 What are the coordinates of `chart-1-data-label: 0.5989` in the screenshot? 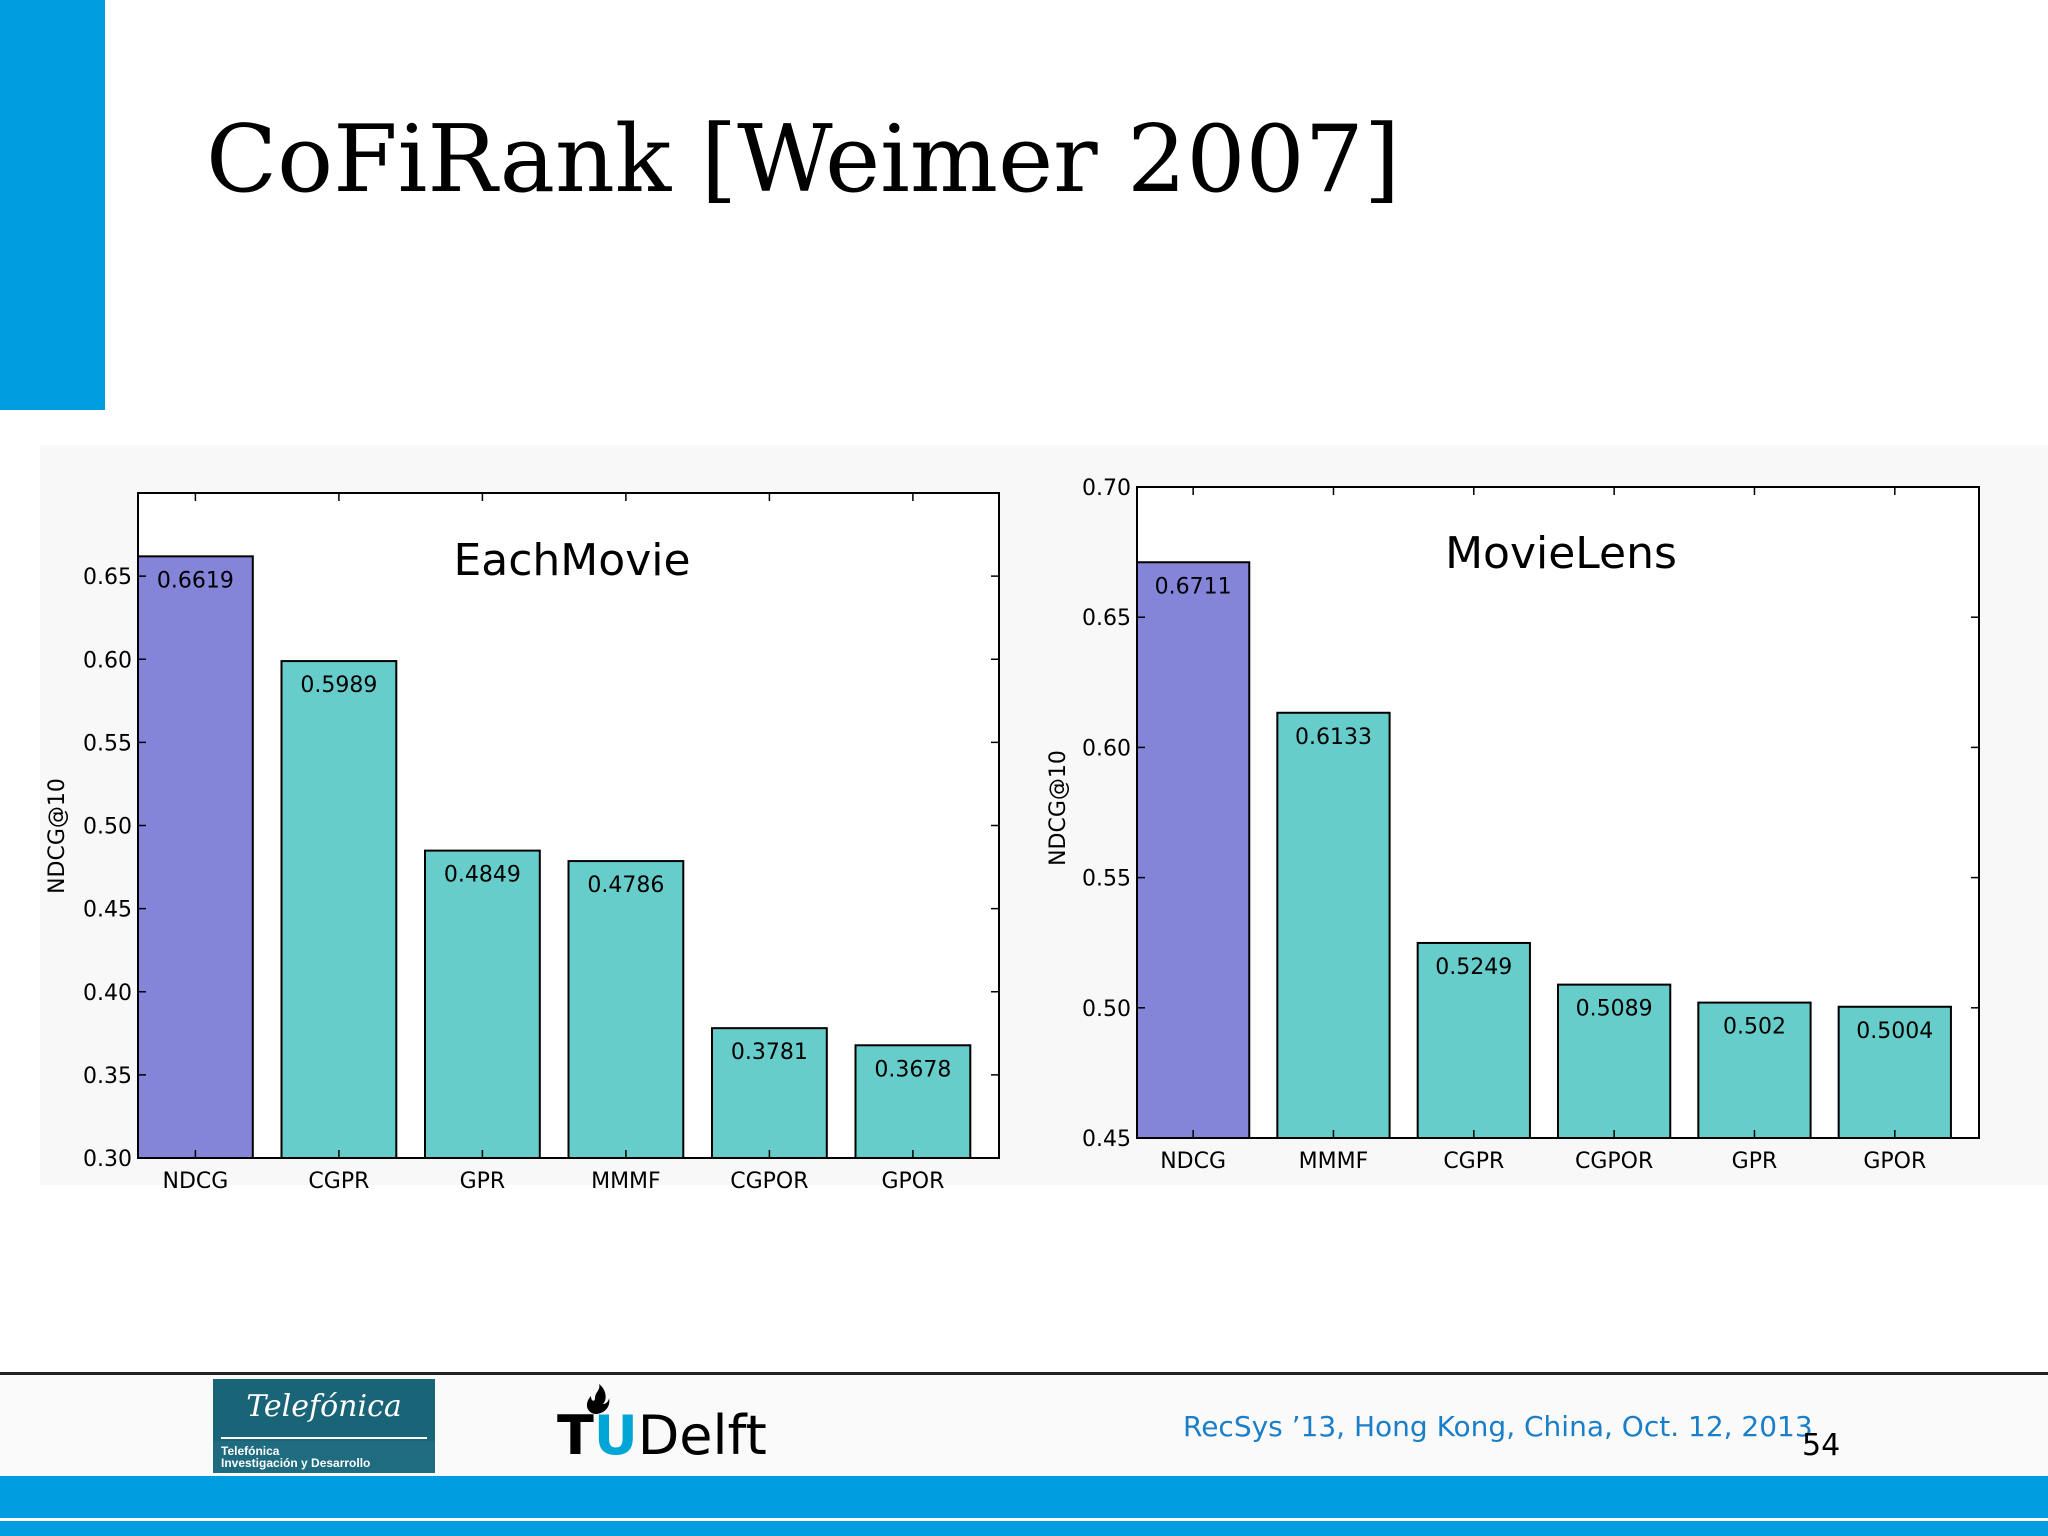 It's located at (338, 685).